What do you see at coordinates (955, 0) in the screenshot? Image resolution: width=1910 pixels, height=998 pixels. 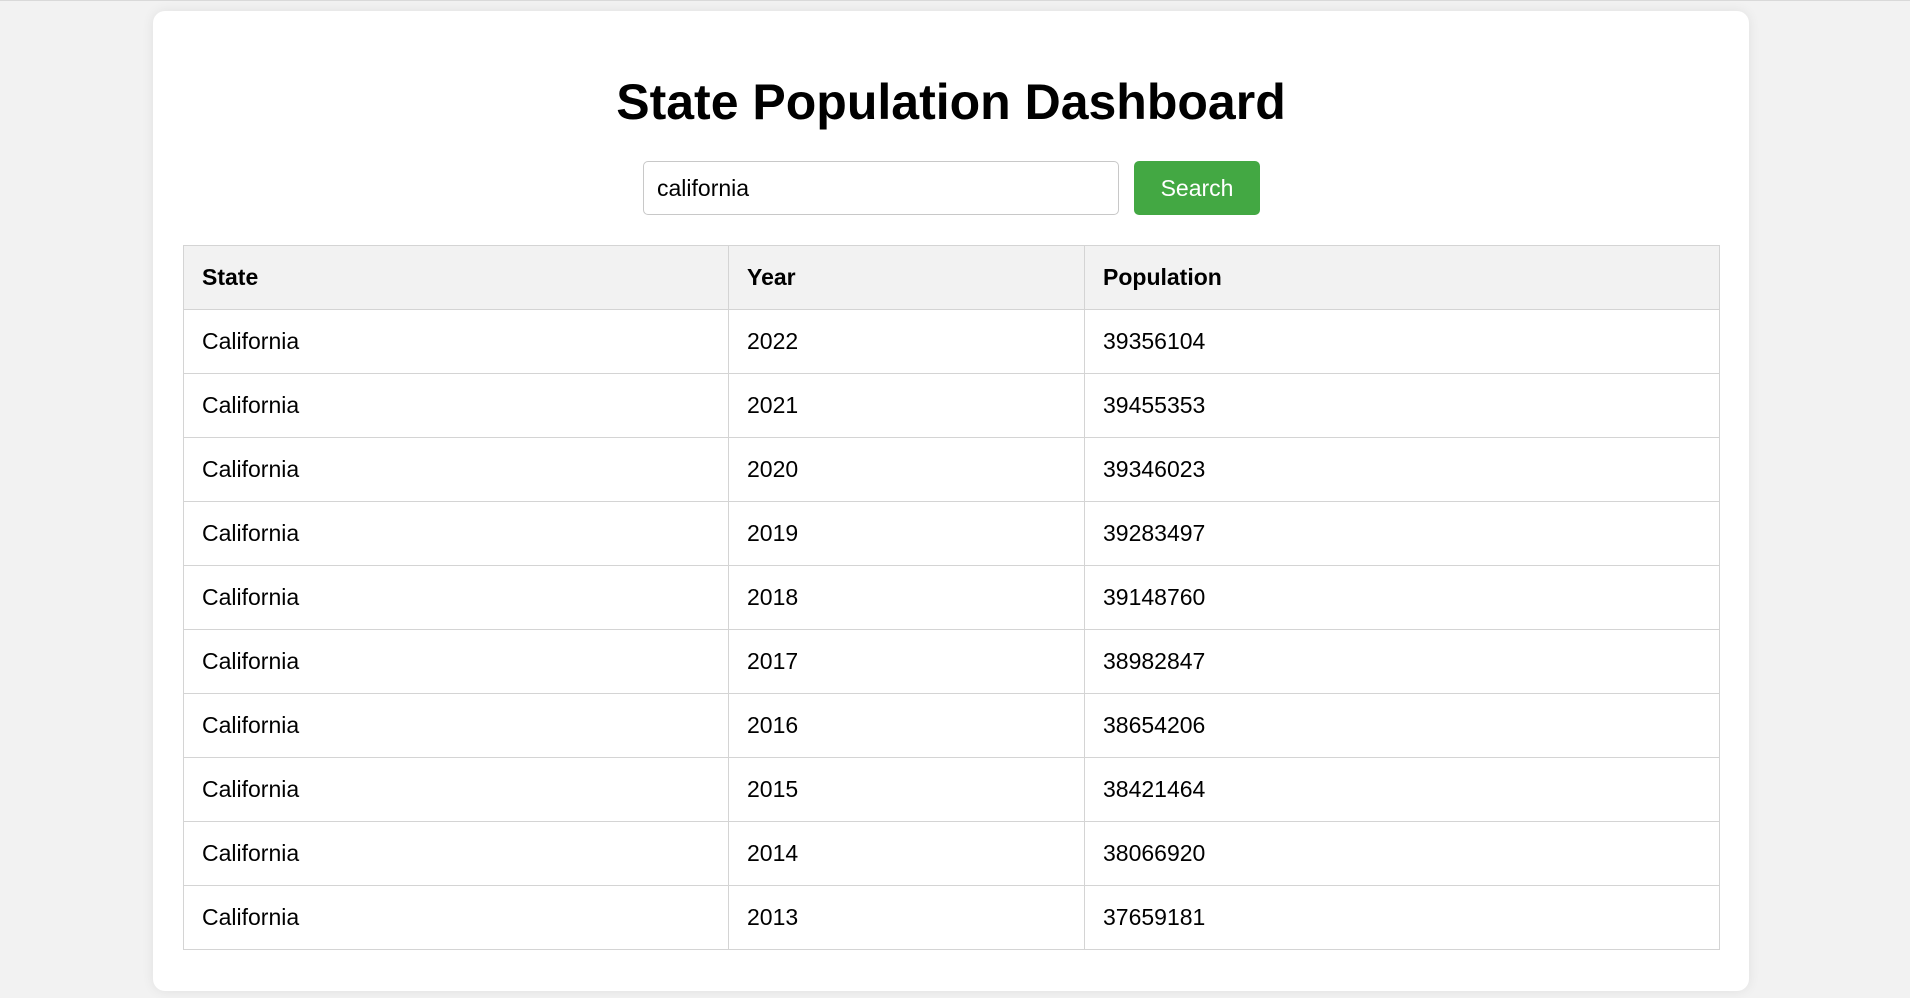 I see `page-top-border` at bounding box center [955, 0].